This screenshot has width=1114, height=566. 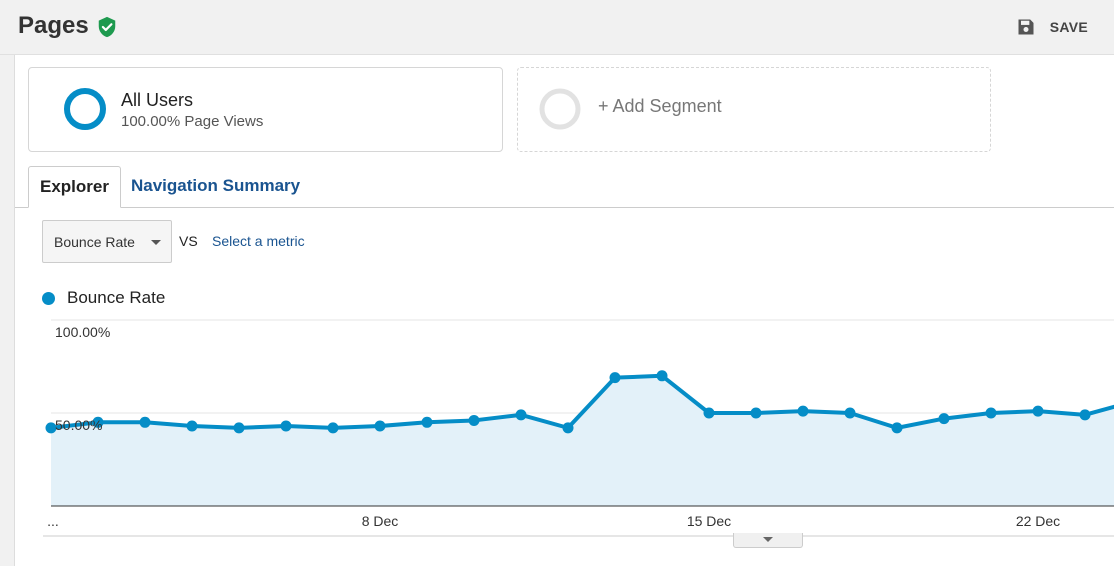 What do you see at coordinates (380, 521) in the screenshot?
I see `x-tick-label: 8 Dec` at bounding box center [380, 521].